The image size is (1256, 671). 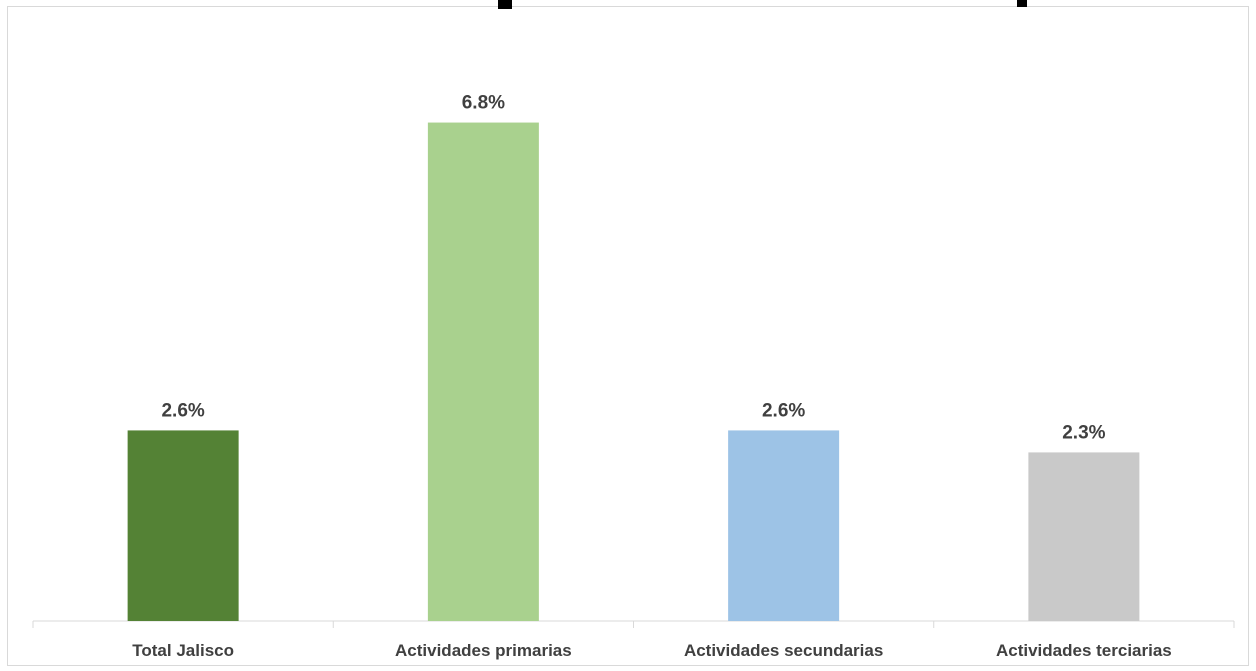 I want to click on x-tick-label: Actividades secundarias, so click(x=783, y=650).